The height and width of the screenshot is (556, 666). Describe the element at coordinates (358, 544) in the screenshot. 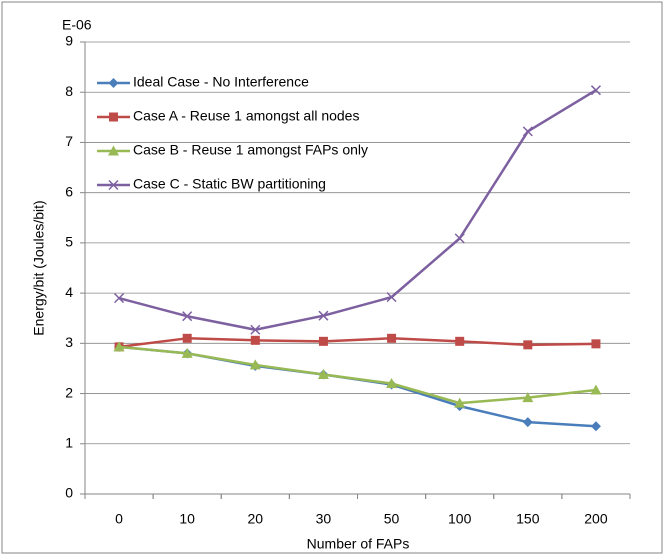

I see `x-axis-label: Number of FAPs` at that location.